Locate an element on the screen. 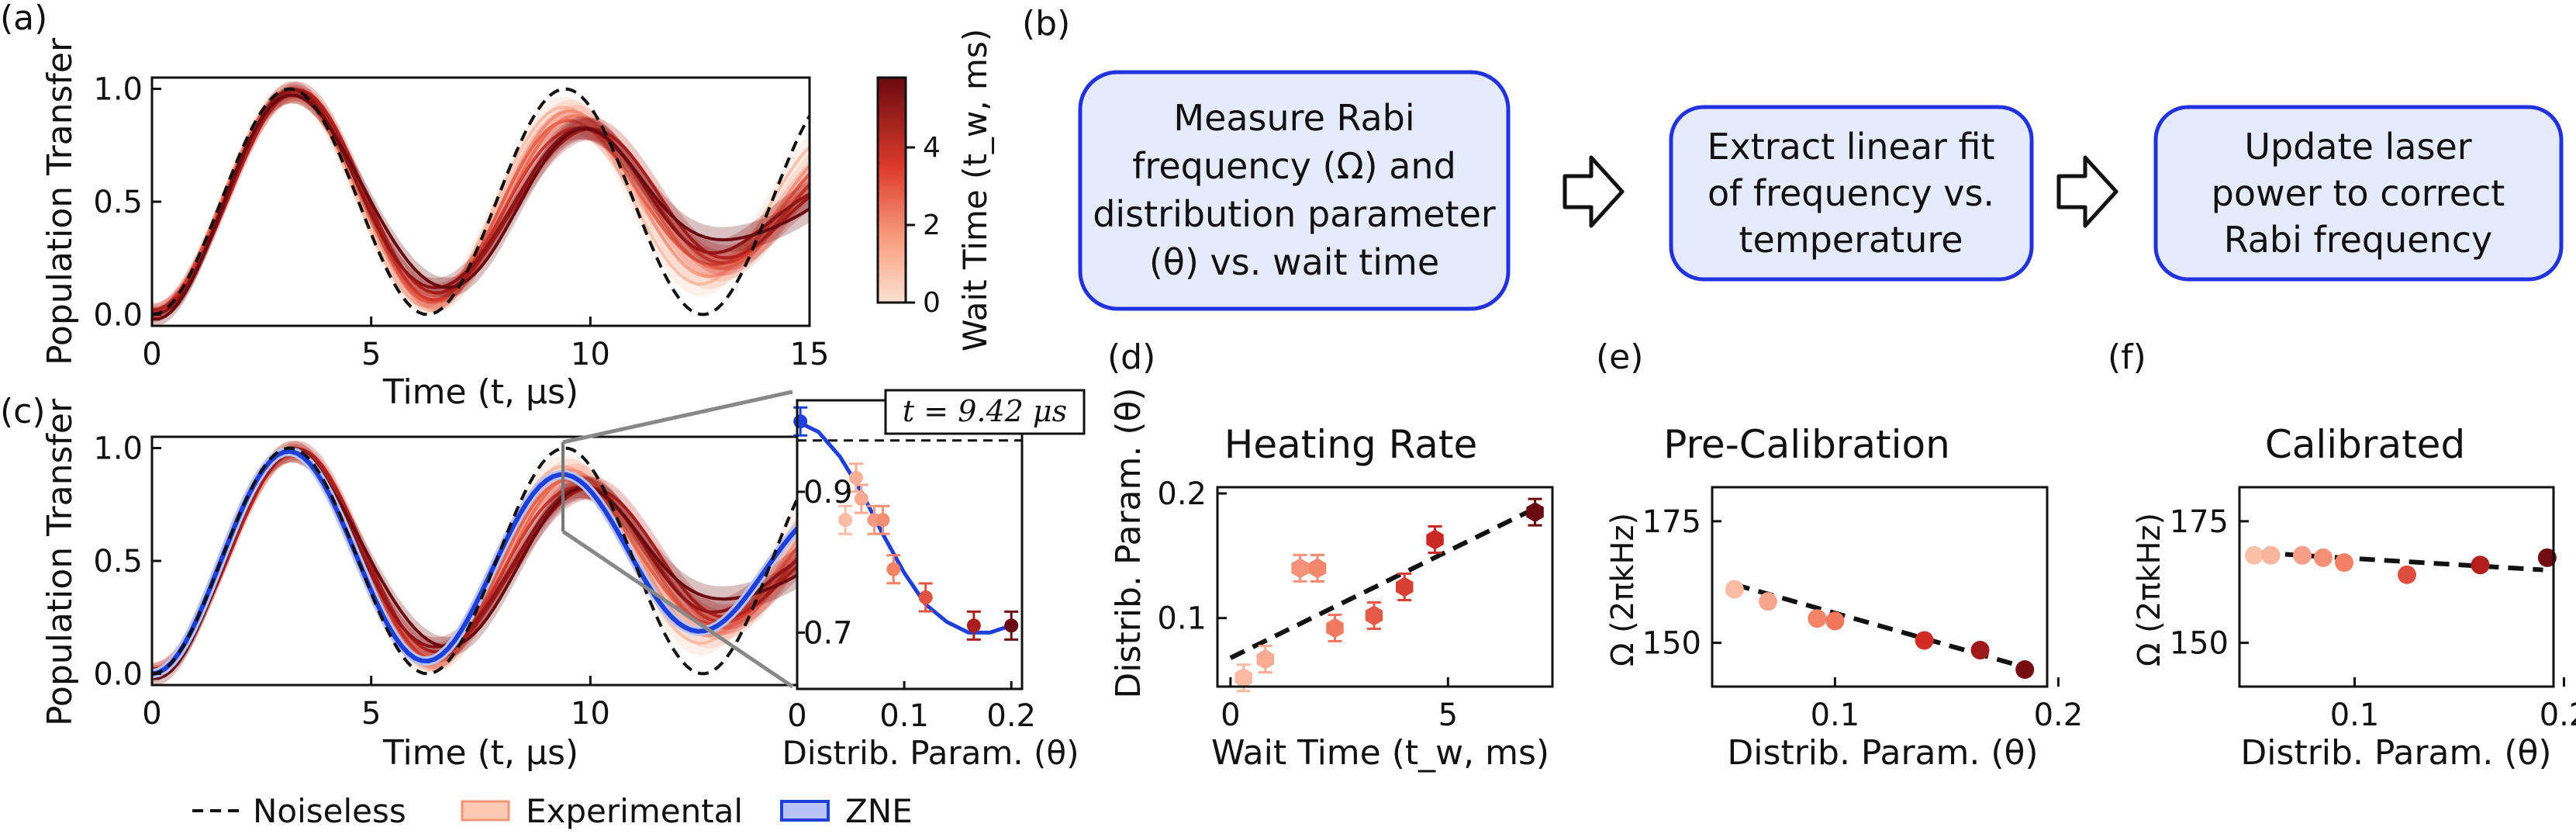 The height and width of the screenshot is (834, 2576). inset-x-tick-label: 0 is located at coordinates (797, 716).